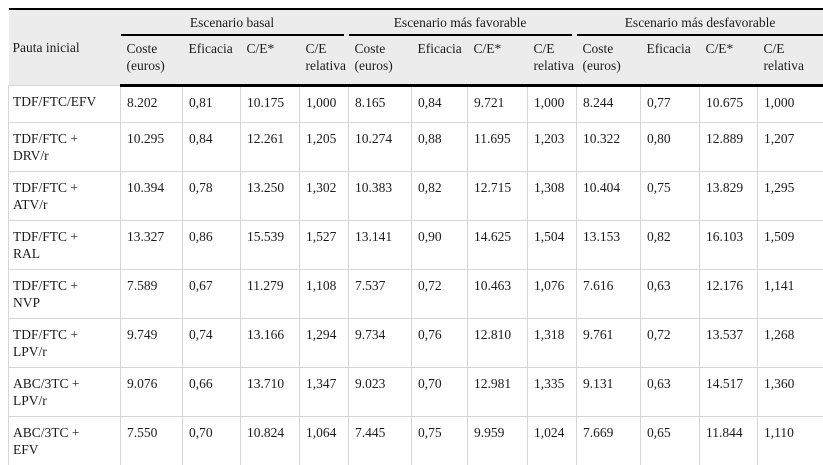 Image resolution: width=823 pixels, height=465 pixels. I want to click on value-cell: 13.166, so click(270, 343).